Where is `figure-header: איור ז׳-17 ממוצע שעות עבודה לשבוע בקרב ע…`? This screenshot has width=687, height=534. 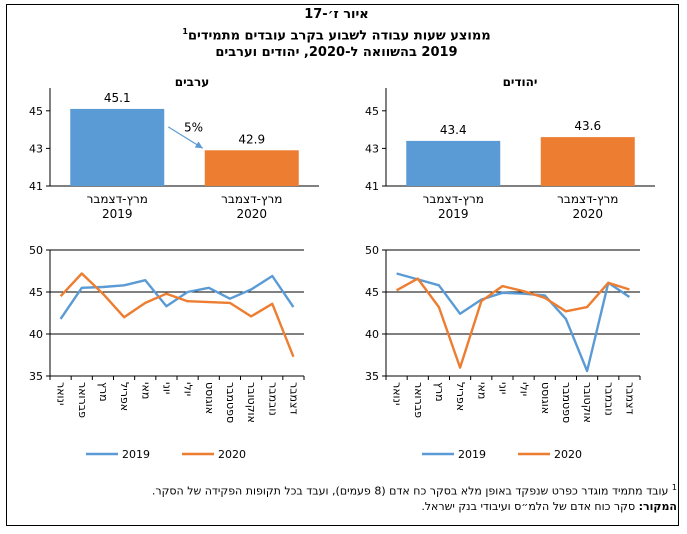 figure-header: איור ז׳-17 ממוצע שעות עבודה לשבוע בקרב ע… is located at coordinates (336, 33).